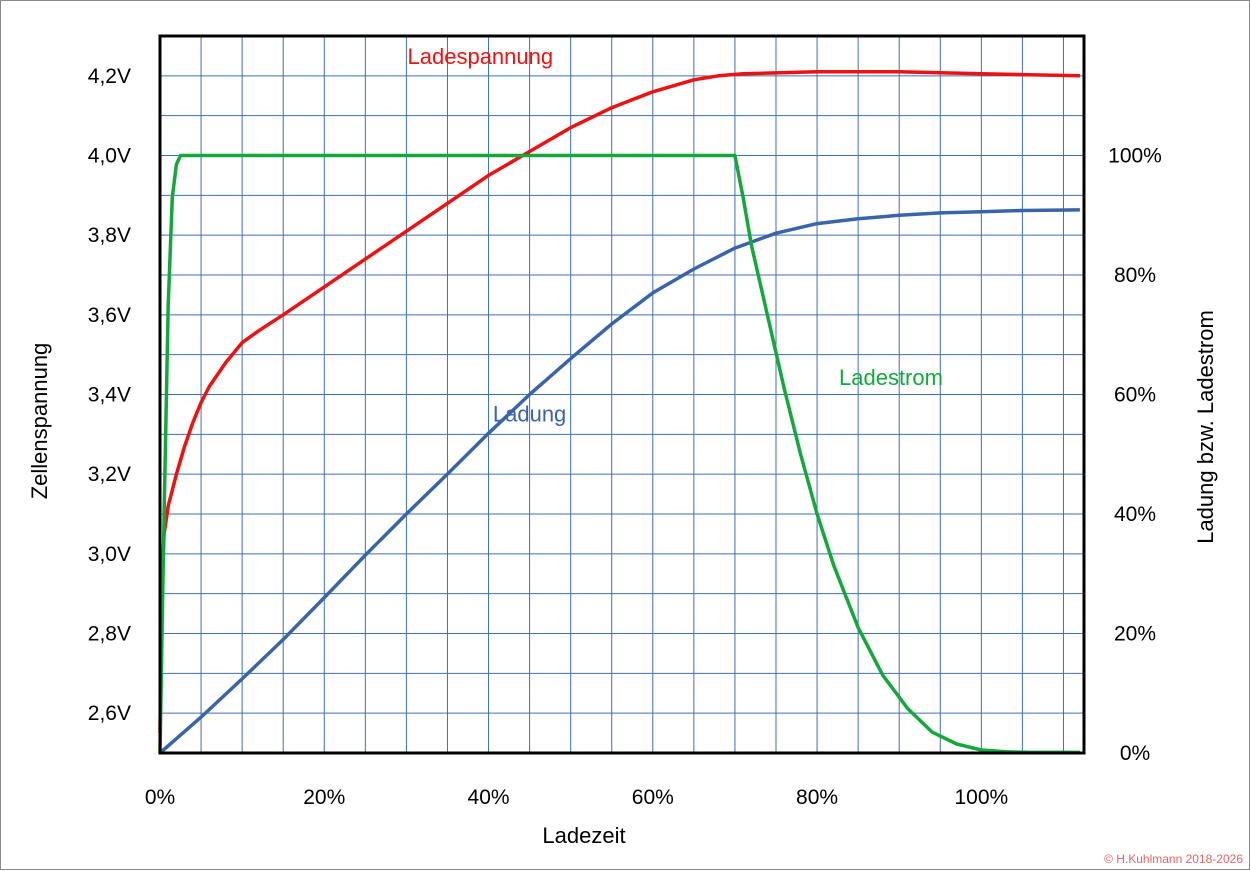 The height and width of the screenshot is (871, 1250). Describe the element at coordinates (109, 713) in the screenshot. I see `y-left-tick-label: 2,6V` at that location.